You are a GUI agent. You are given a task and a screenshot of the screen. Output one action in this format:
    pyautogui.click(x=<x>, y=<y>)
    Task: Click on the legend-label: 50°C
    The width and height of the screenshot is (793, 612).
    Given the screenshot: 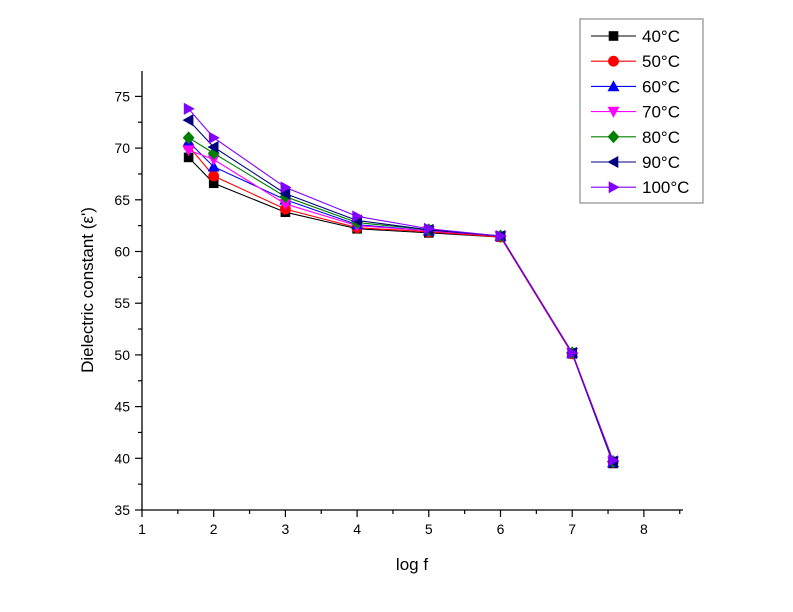 What is the action you would take?
    pyautogui.click(x=661, y=61)
    